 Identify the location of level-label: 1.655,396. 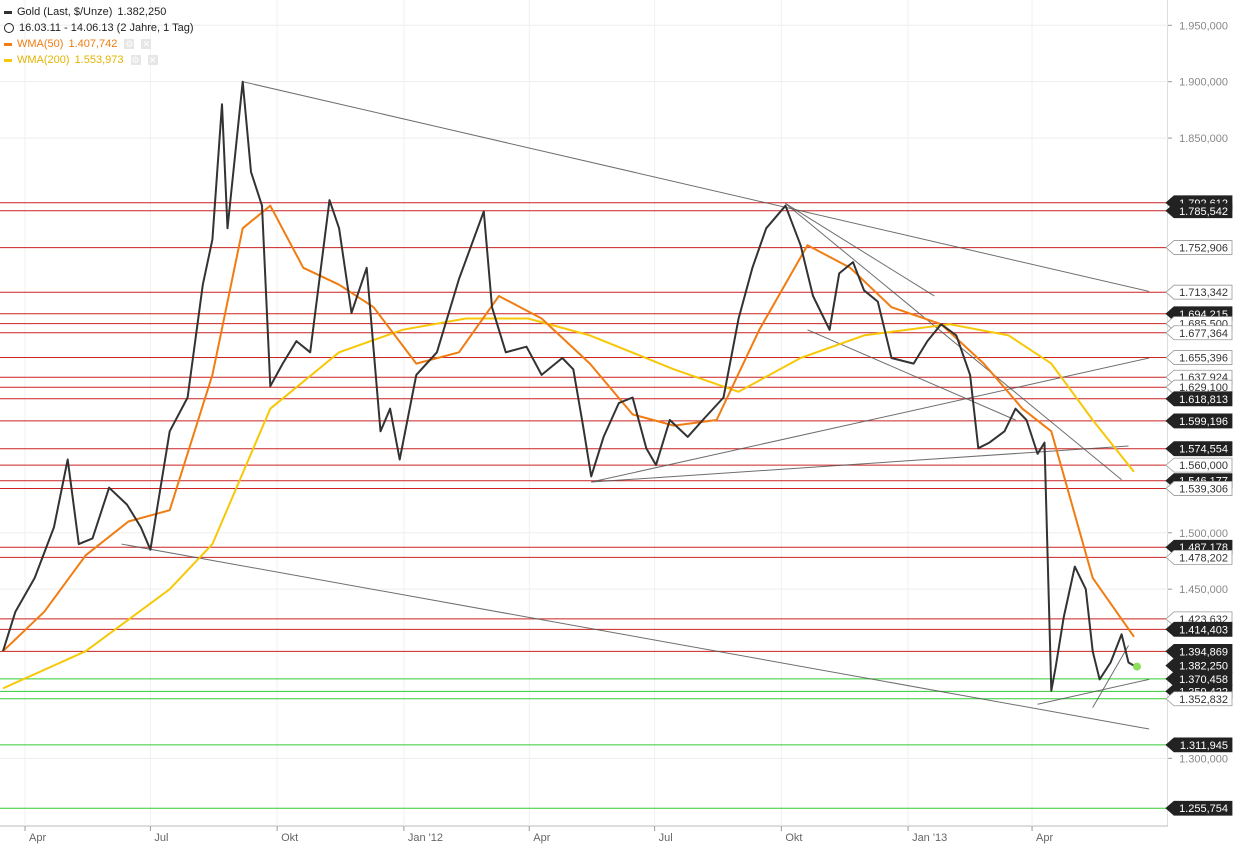
(1199, 357).